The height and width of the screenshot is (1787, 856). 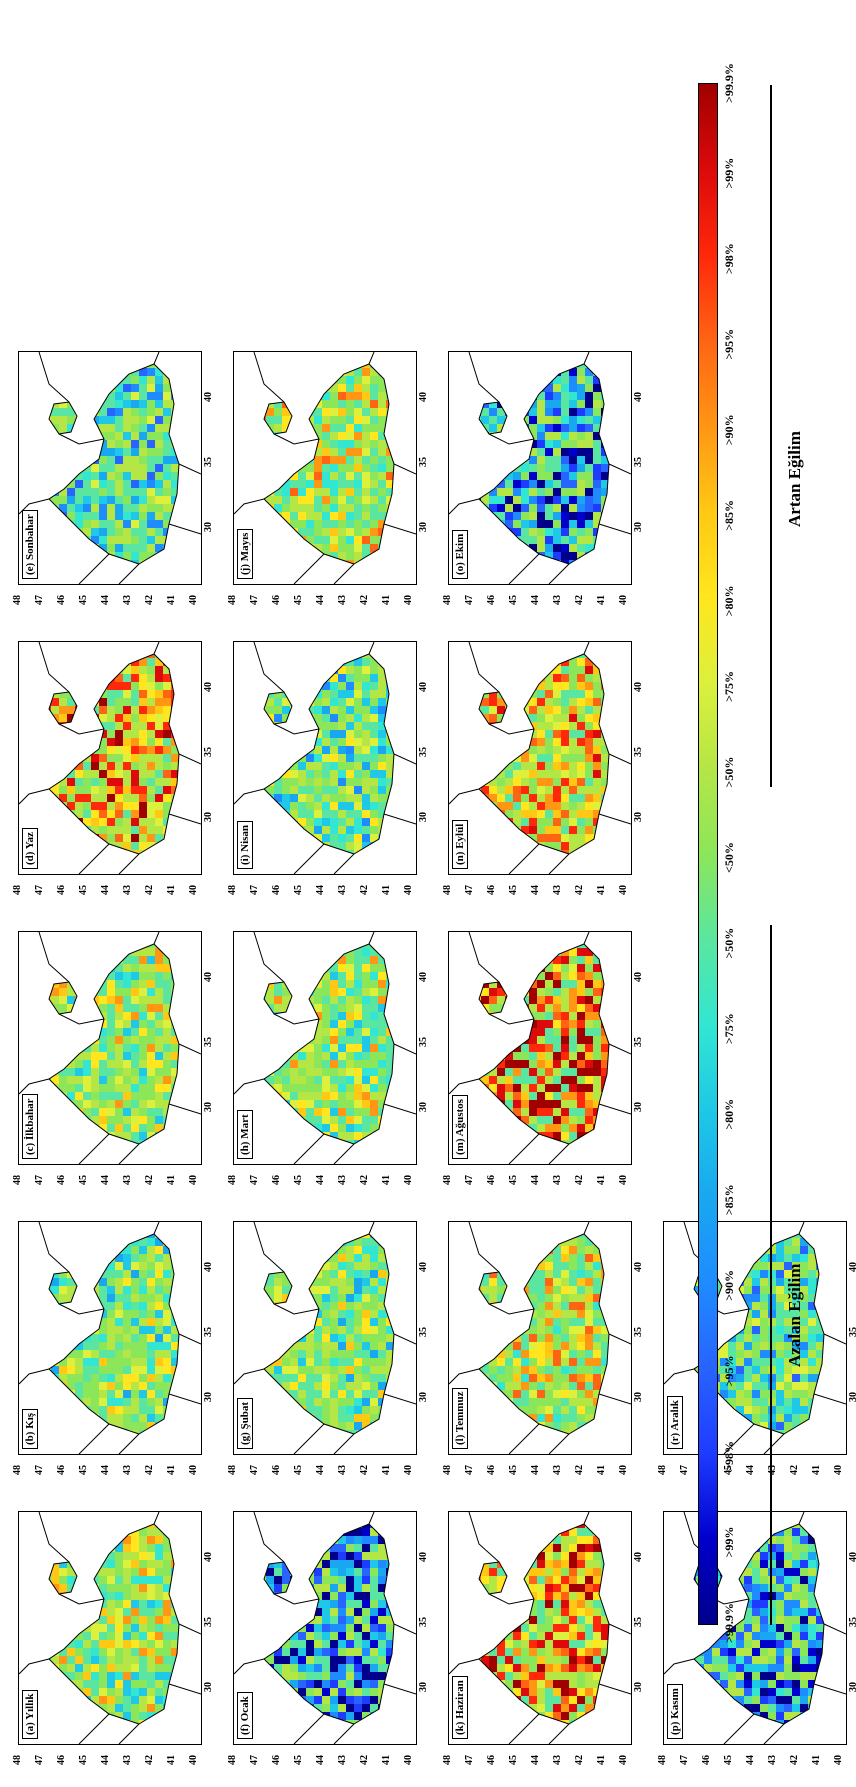 I want to click on colorbar-tick-label: >95%, so click(x=729, y=1371).